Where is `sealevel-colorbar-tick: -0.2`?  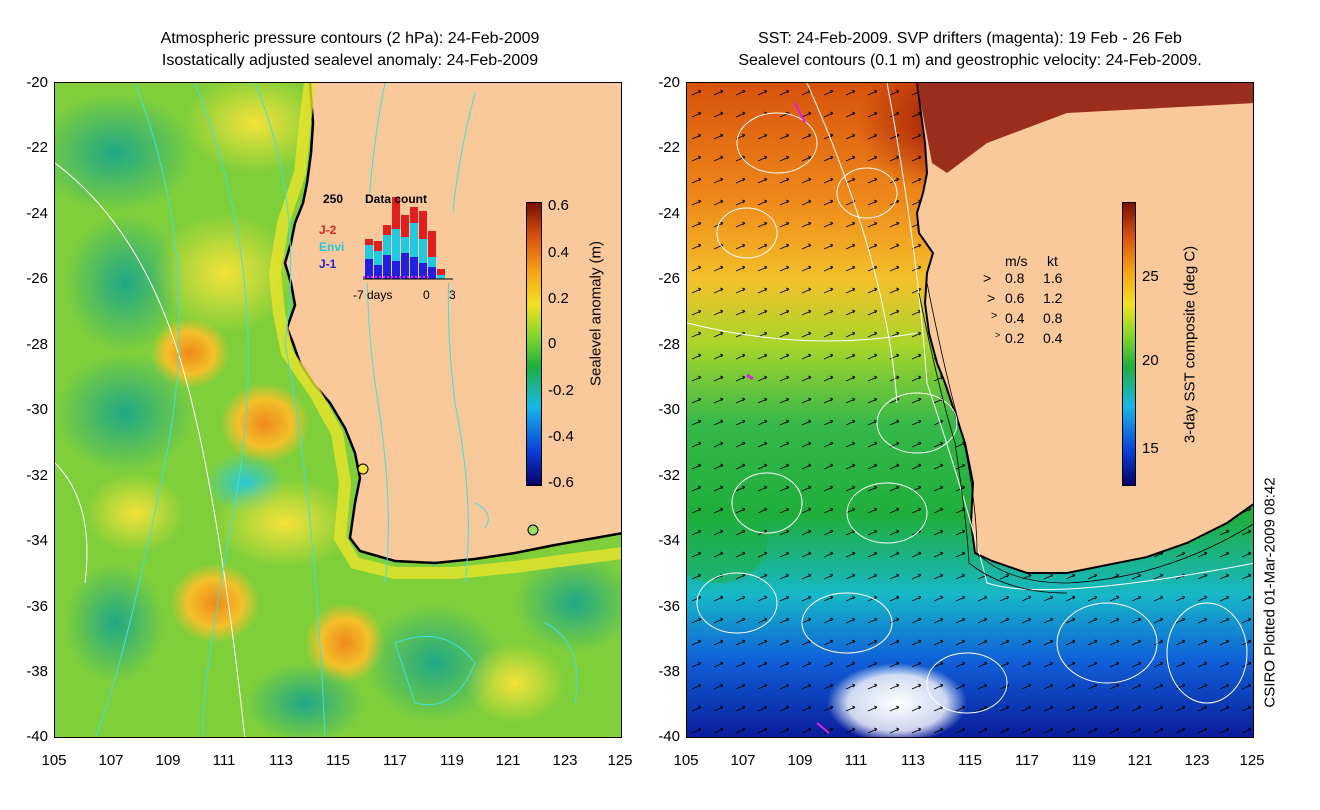 sealevel-colorbar-tick: -0.2 is located at coordinates (561, 390).